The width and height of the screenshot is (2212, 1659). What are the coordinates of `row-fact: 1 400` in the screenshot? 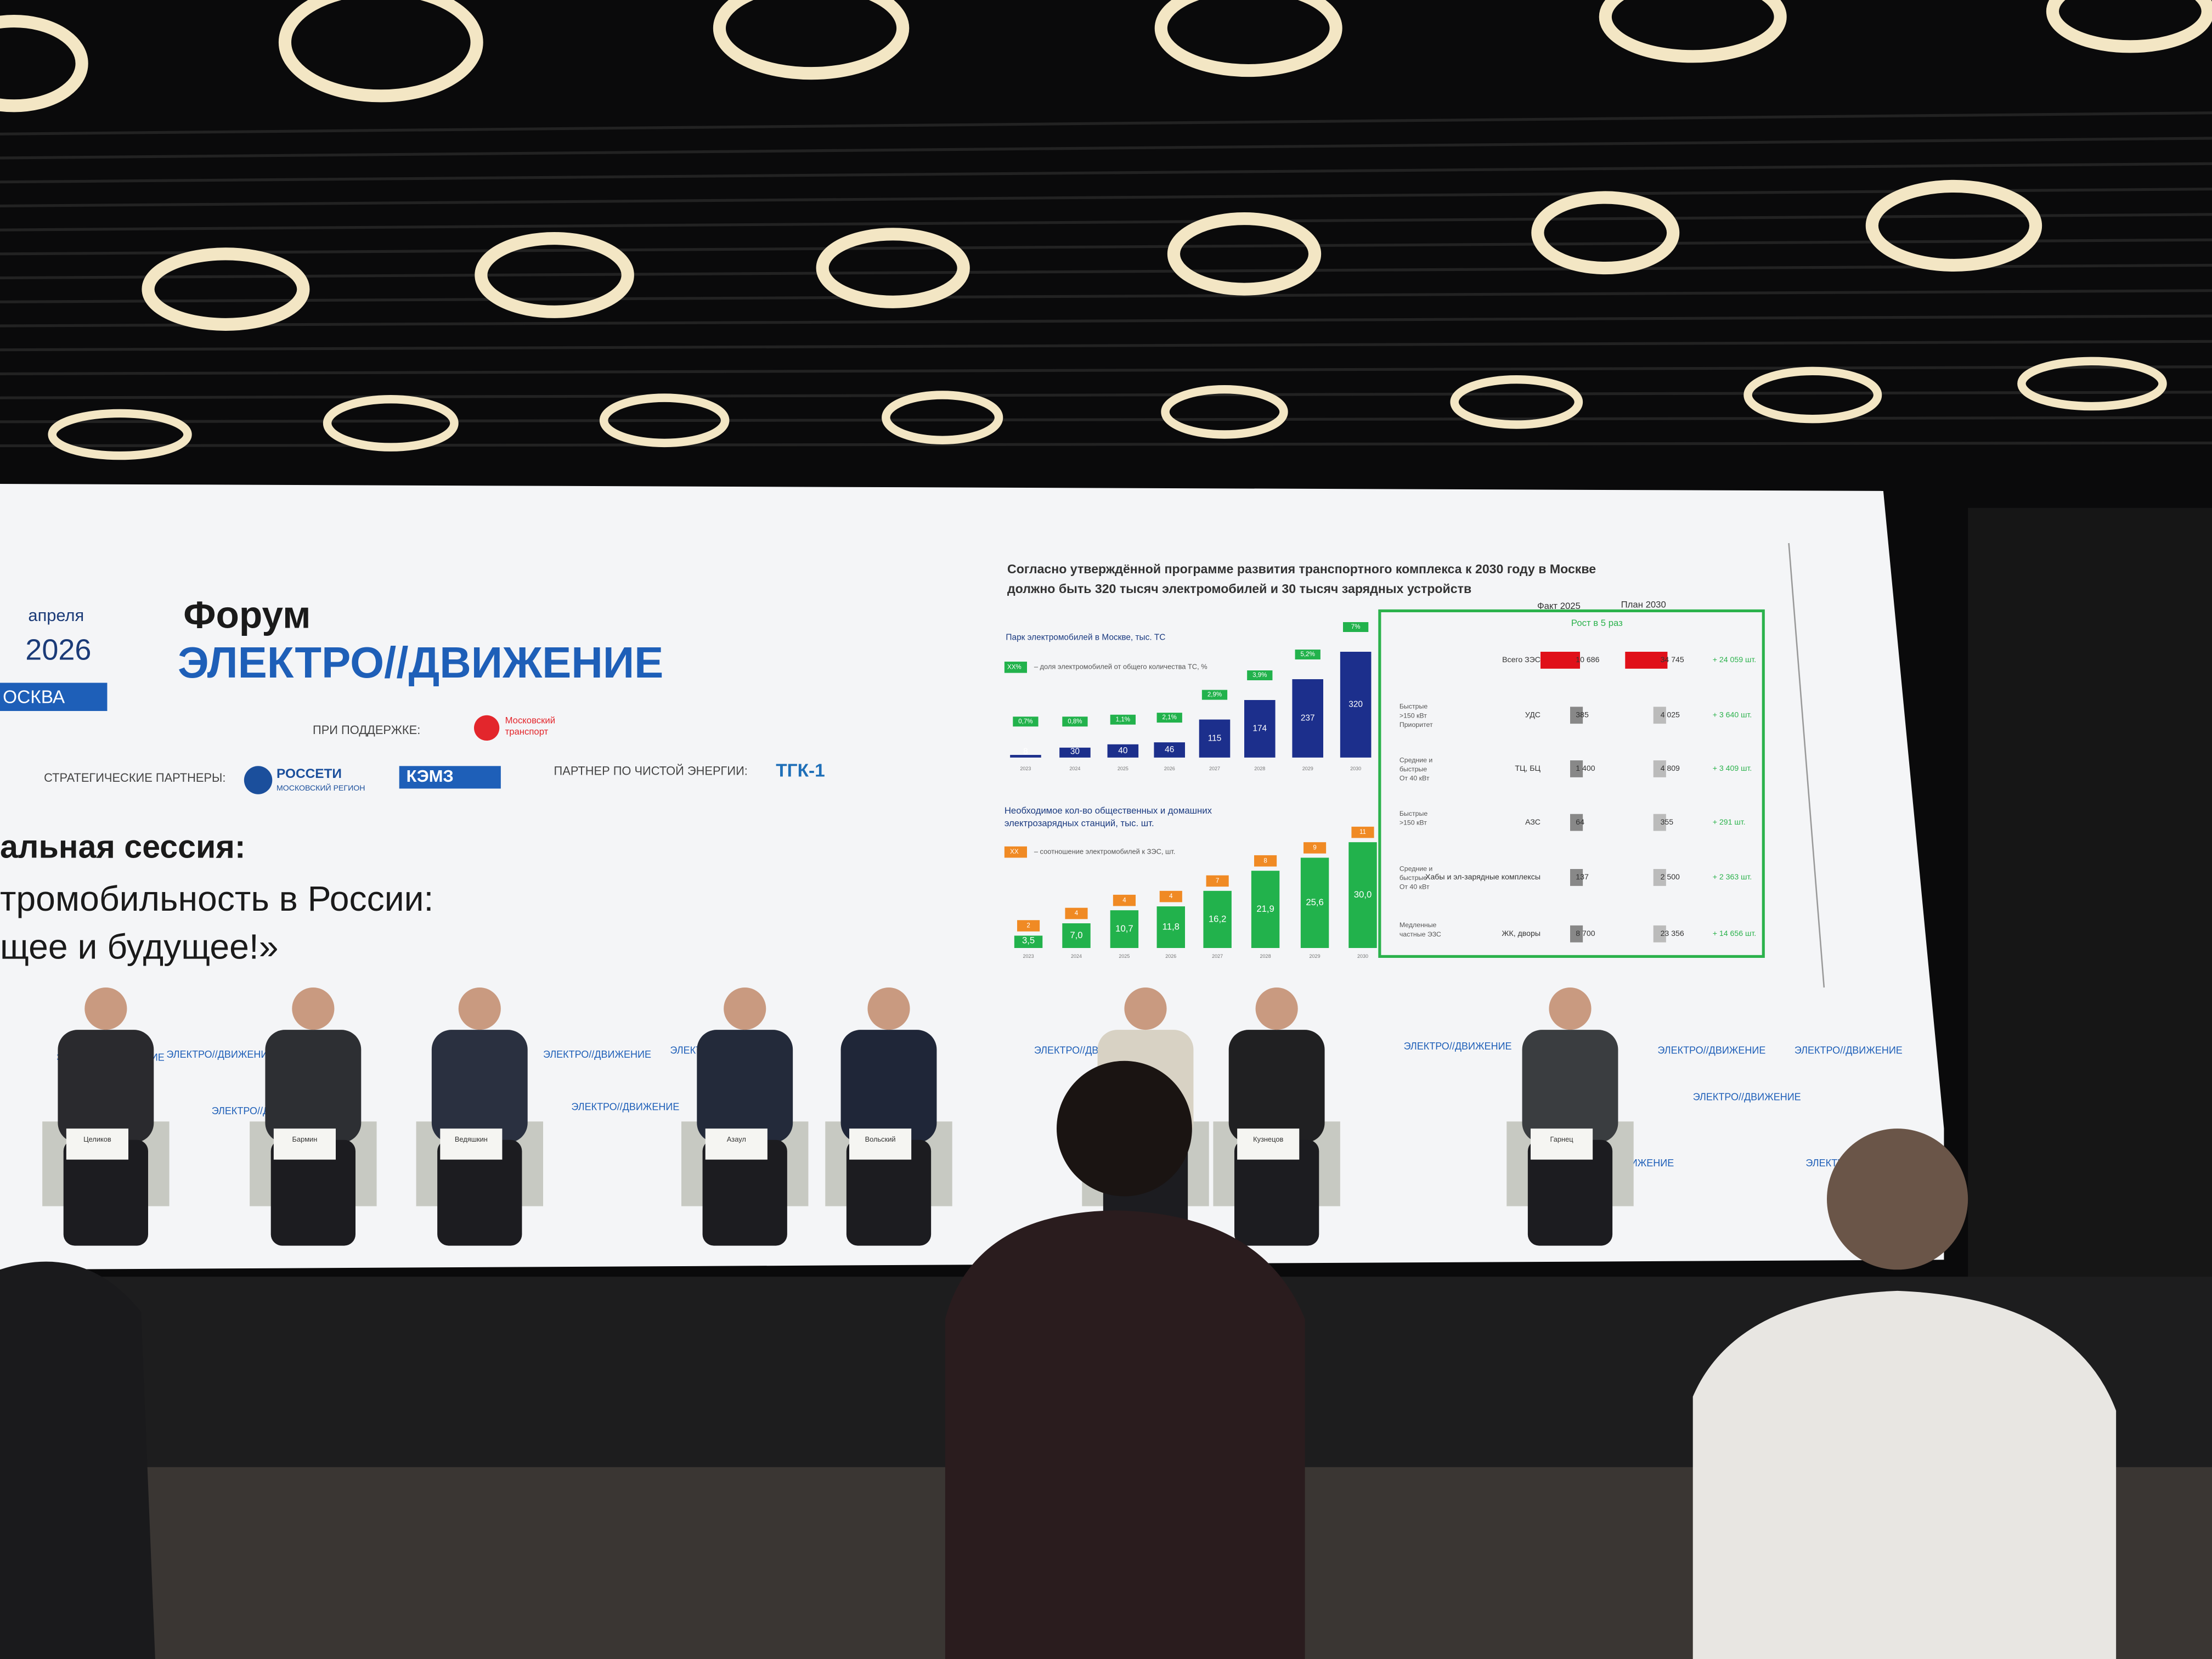 It's located at (1586, 768).